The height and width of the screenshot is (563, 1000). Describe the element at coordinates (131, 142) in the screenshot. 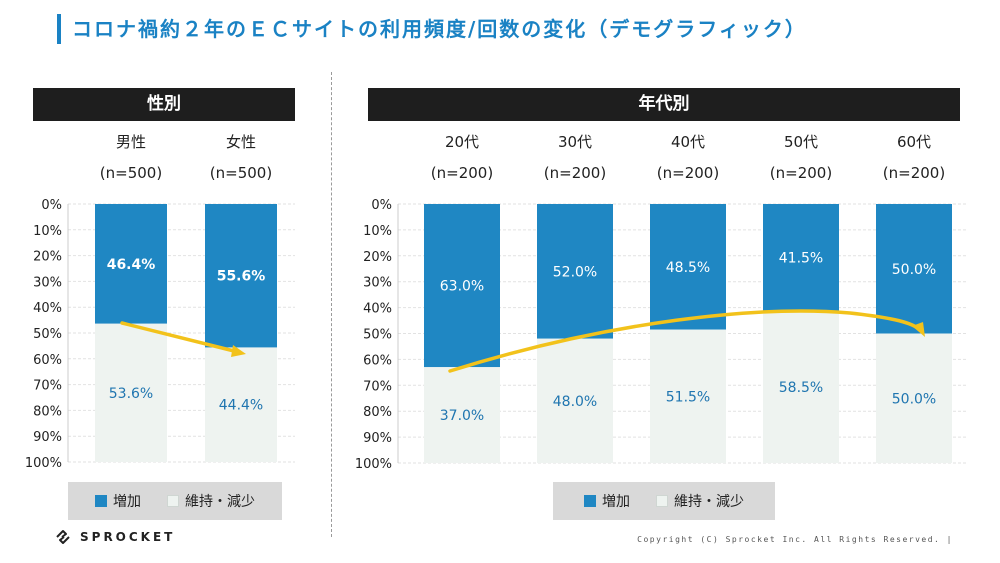

I see `category-label: 男性` at that location.